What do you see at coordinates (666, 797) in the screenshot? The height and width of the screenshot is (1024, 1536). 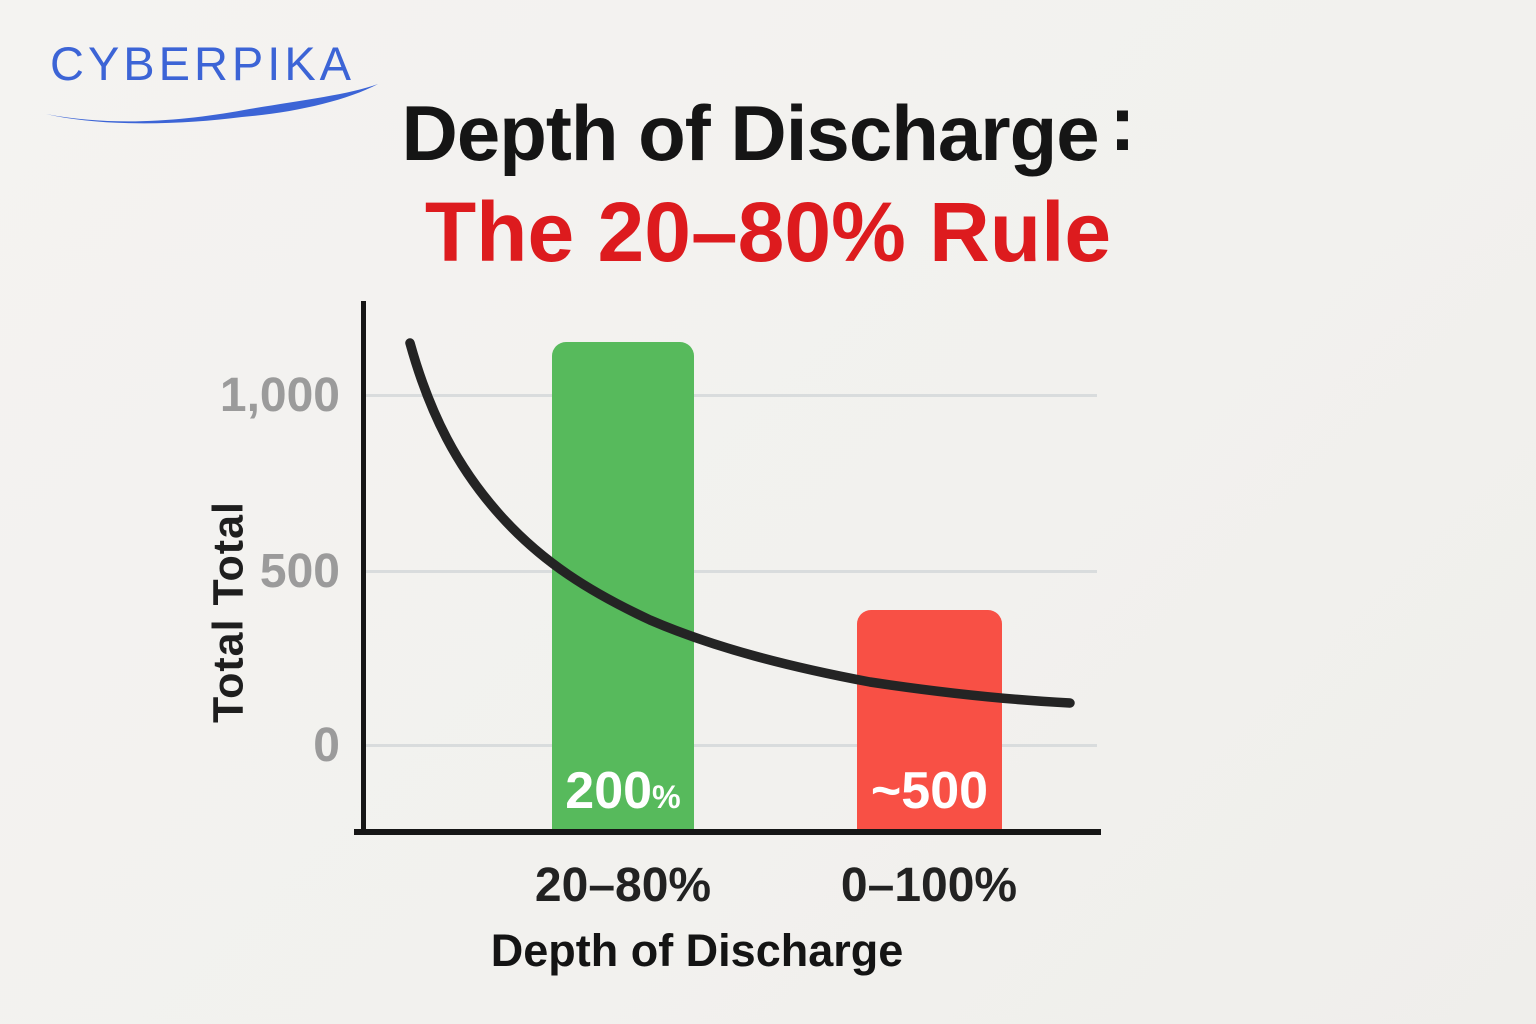 I see `bar-label-20-80-suffix: %` at bounding box center [666, 797].